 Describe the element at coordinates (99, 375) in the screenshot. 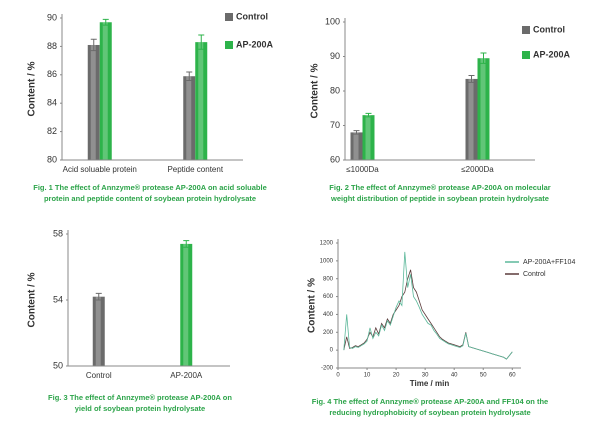

I see `x-tick-label: Control` at that location.